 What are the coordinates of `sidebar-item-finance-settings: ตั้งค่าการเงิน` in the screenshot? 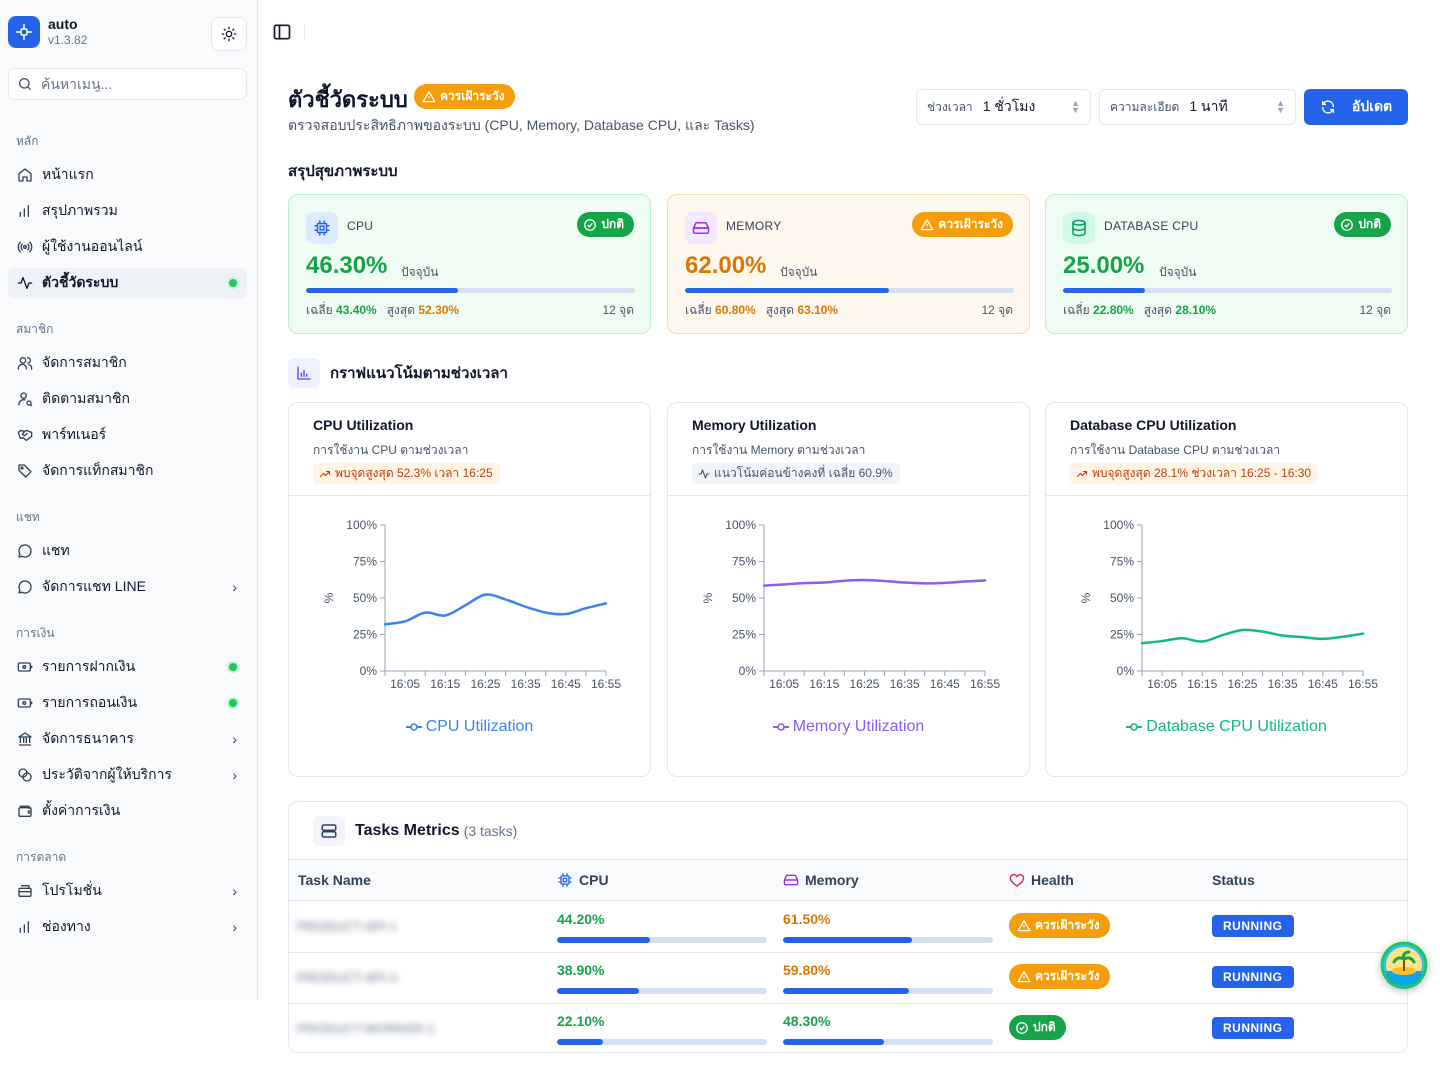 It's located at (127, 811).